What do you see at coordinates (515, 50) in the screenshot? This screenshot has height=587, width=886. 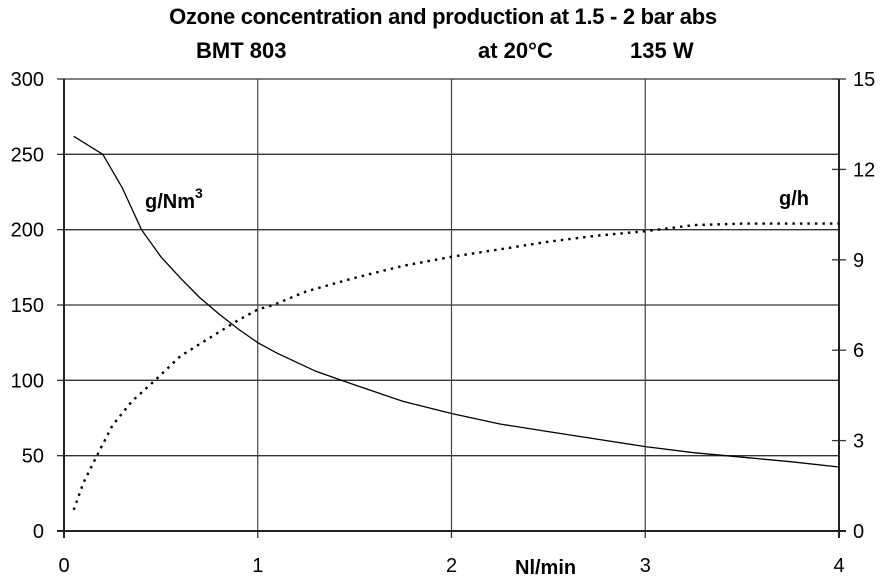 I see `temperature-label: at 20°C` at bounding box center [515, 50].